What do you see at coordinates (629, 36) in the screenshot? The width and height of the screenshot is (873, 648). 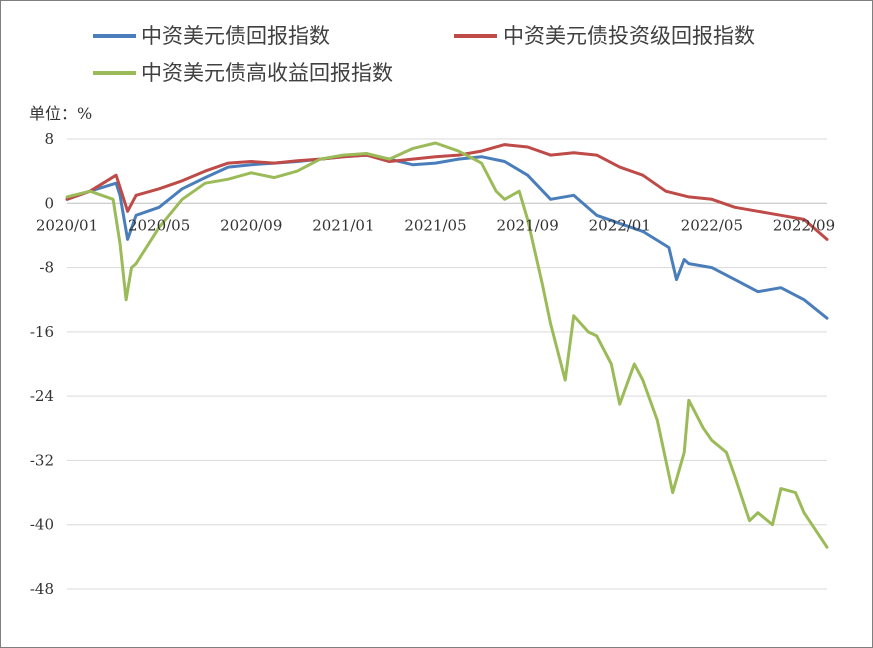 I see `legend-label-investment-grade: 中资美元债投资级回报指数` at bounding box center [629, 36].